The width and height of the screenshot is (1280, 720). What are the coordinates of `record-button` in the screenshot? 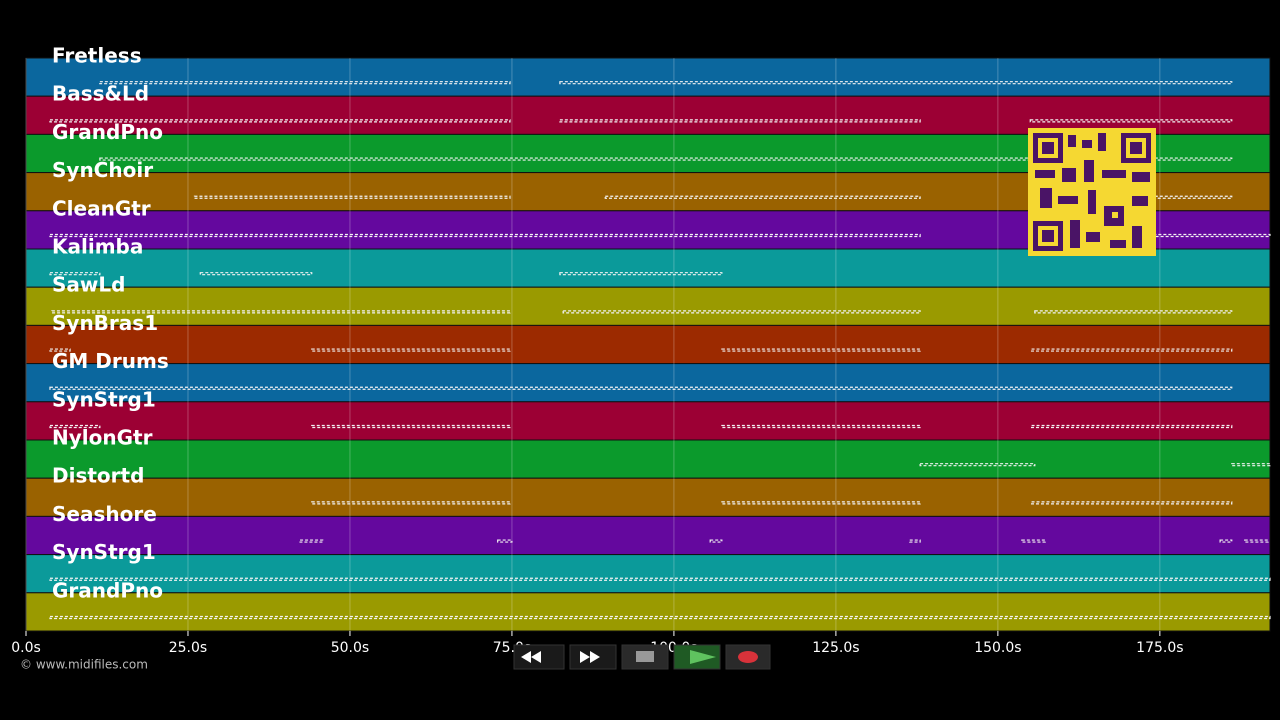 It's located at (748, 657).